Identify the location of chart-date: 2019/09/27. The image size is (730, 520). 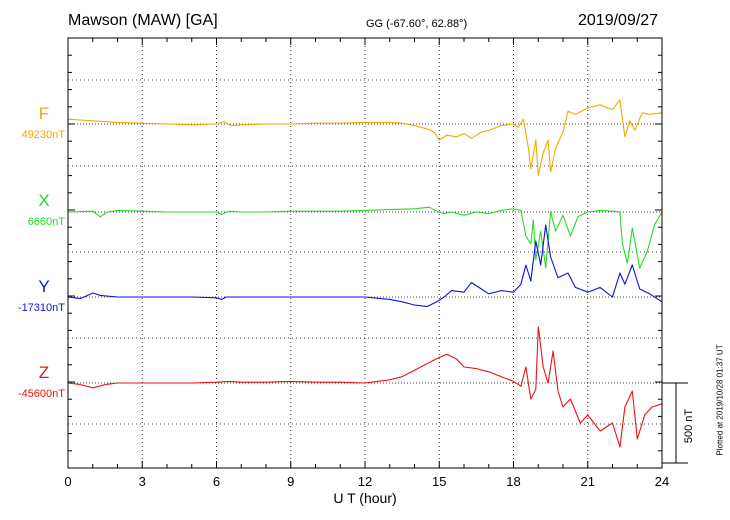
(618, 20).